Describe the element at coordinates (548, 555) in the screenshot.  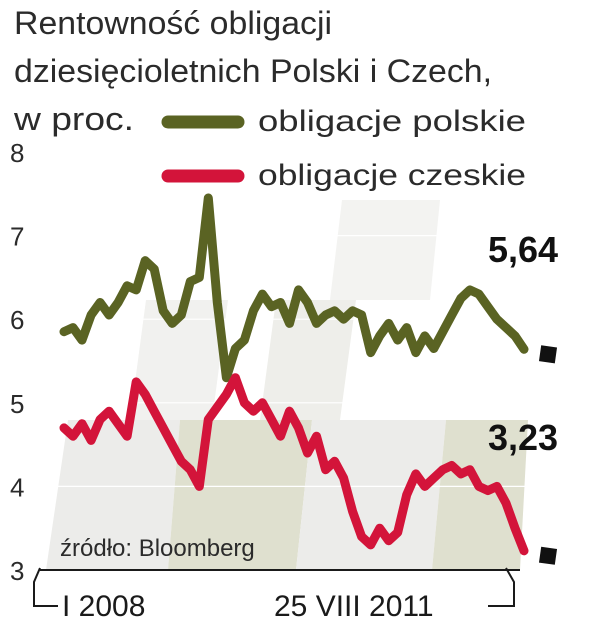
I see `end-marker-czech` at that location.